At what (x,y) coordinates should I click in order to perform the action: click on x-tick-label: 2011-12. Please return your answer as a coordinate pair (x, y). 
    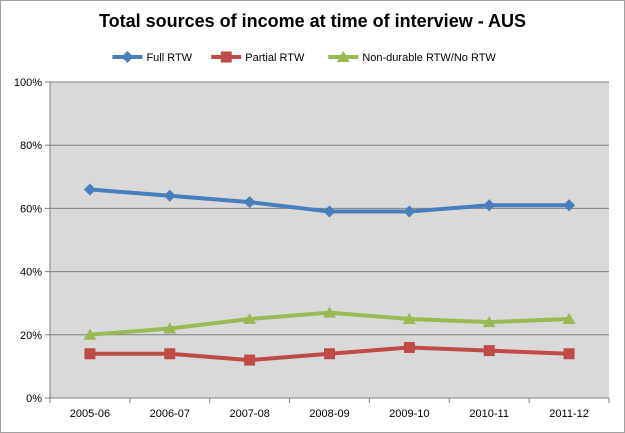
    Looking at the image, I should click on (569, 414).